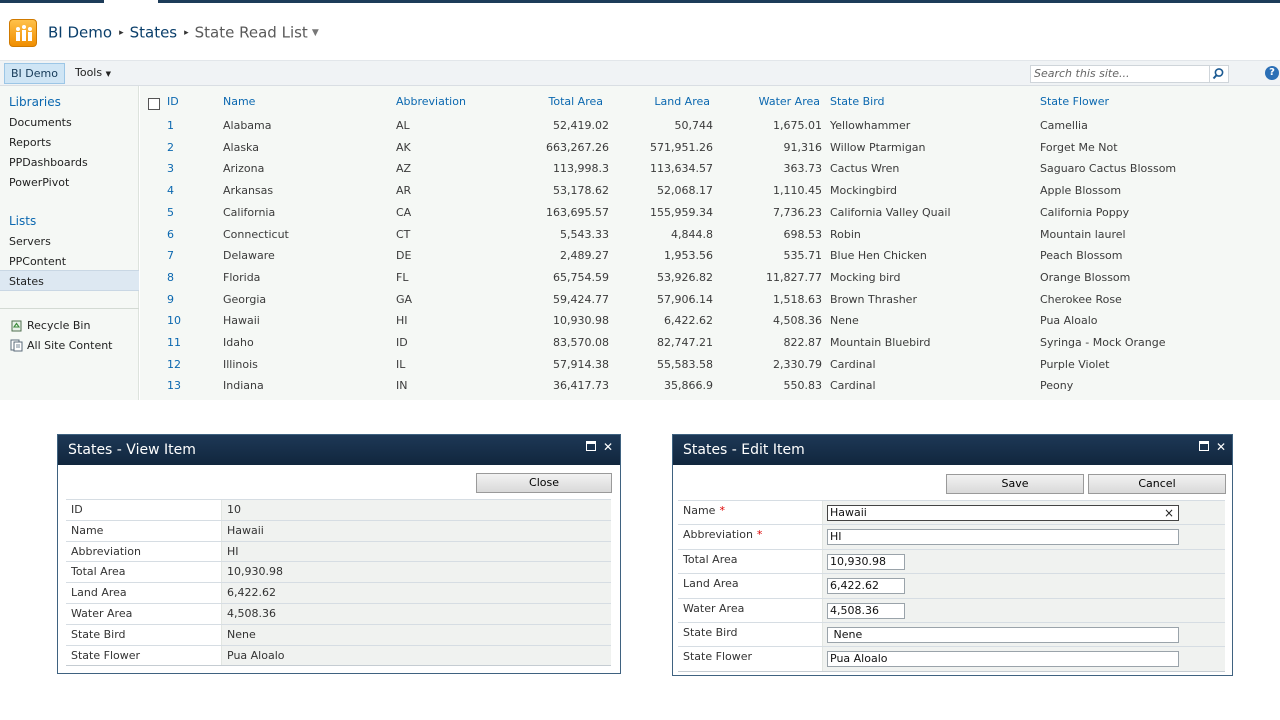  What do you see at coordinates (174, 364) in the screenshot?
I see `cell-id: 12` at bounding box center [174, 364].